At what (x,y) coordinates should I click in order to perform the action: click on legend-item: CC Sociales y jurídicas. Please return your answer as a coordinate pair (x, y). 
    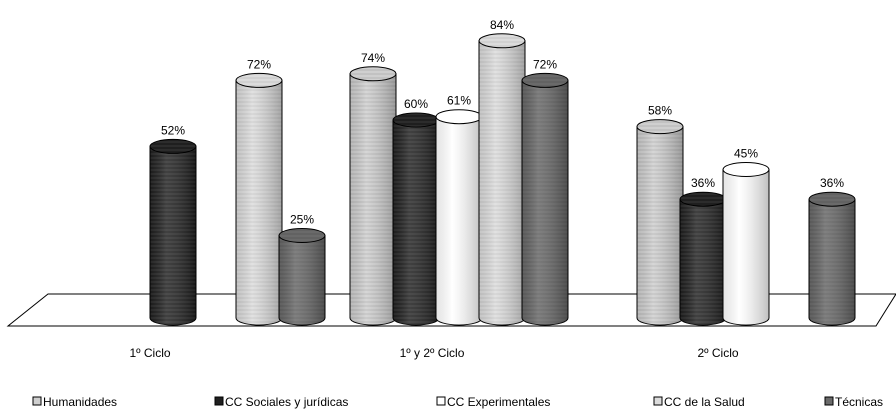
    Looking at the image, I should click on (281, 402).